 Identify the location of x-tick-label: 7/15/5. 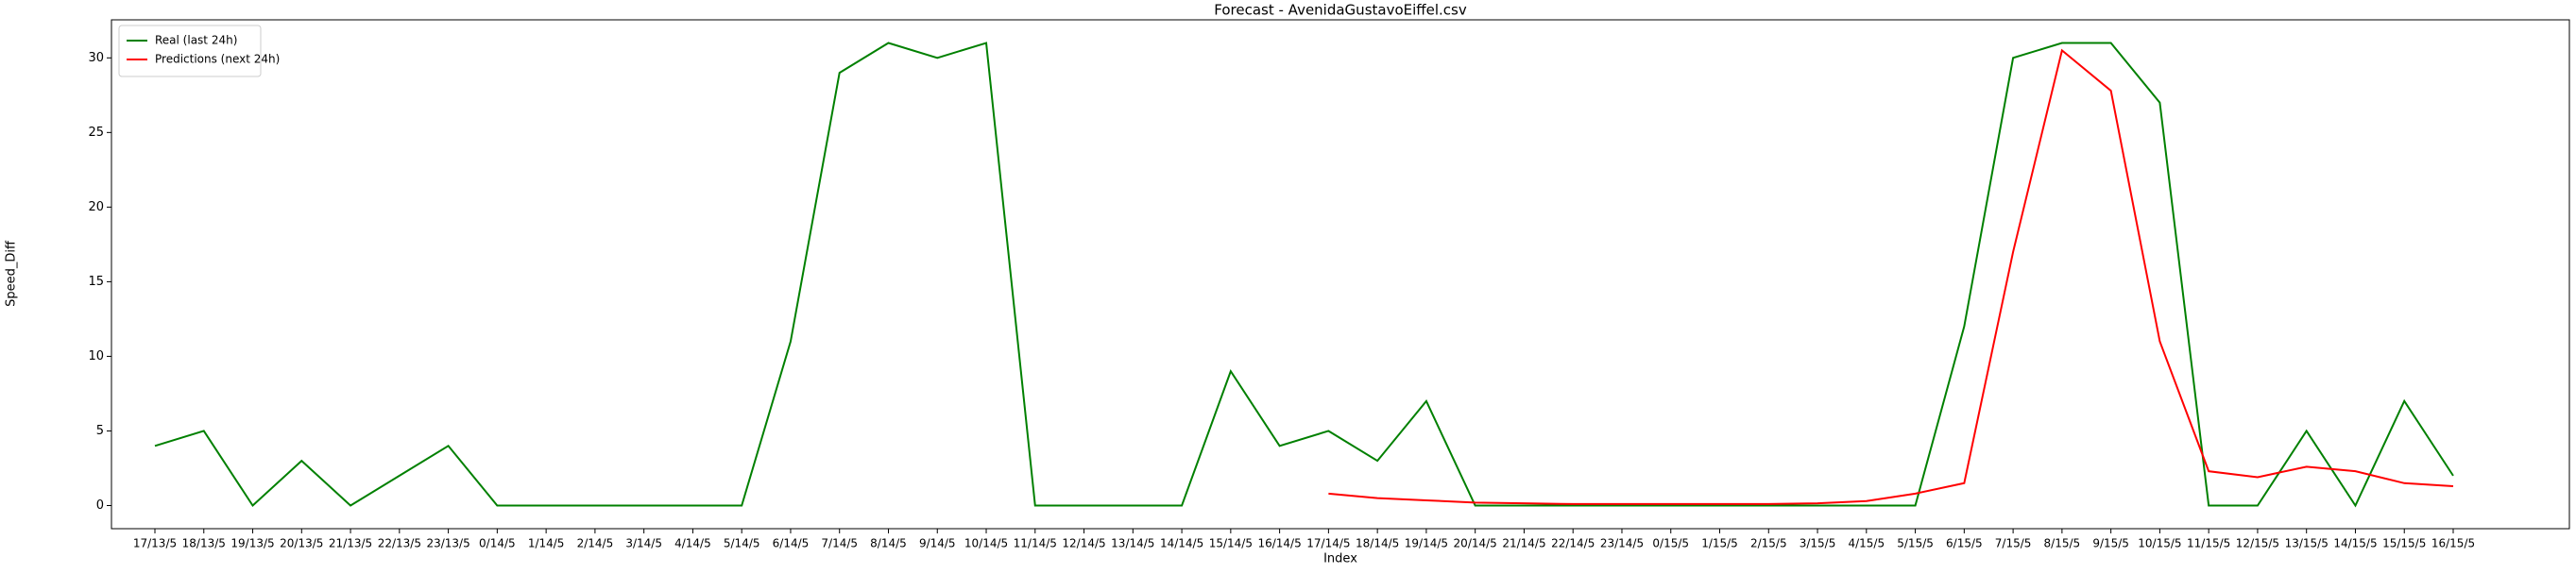
(2013, 543).